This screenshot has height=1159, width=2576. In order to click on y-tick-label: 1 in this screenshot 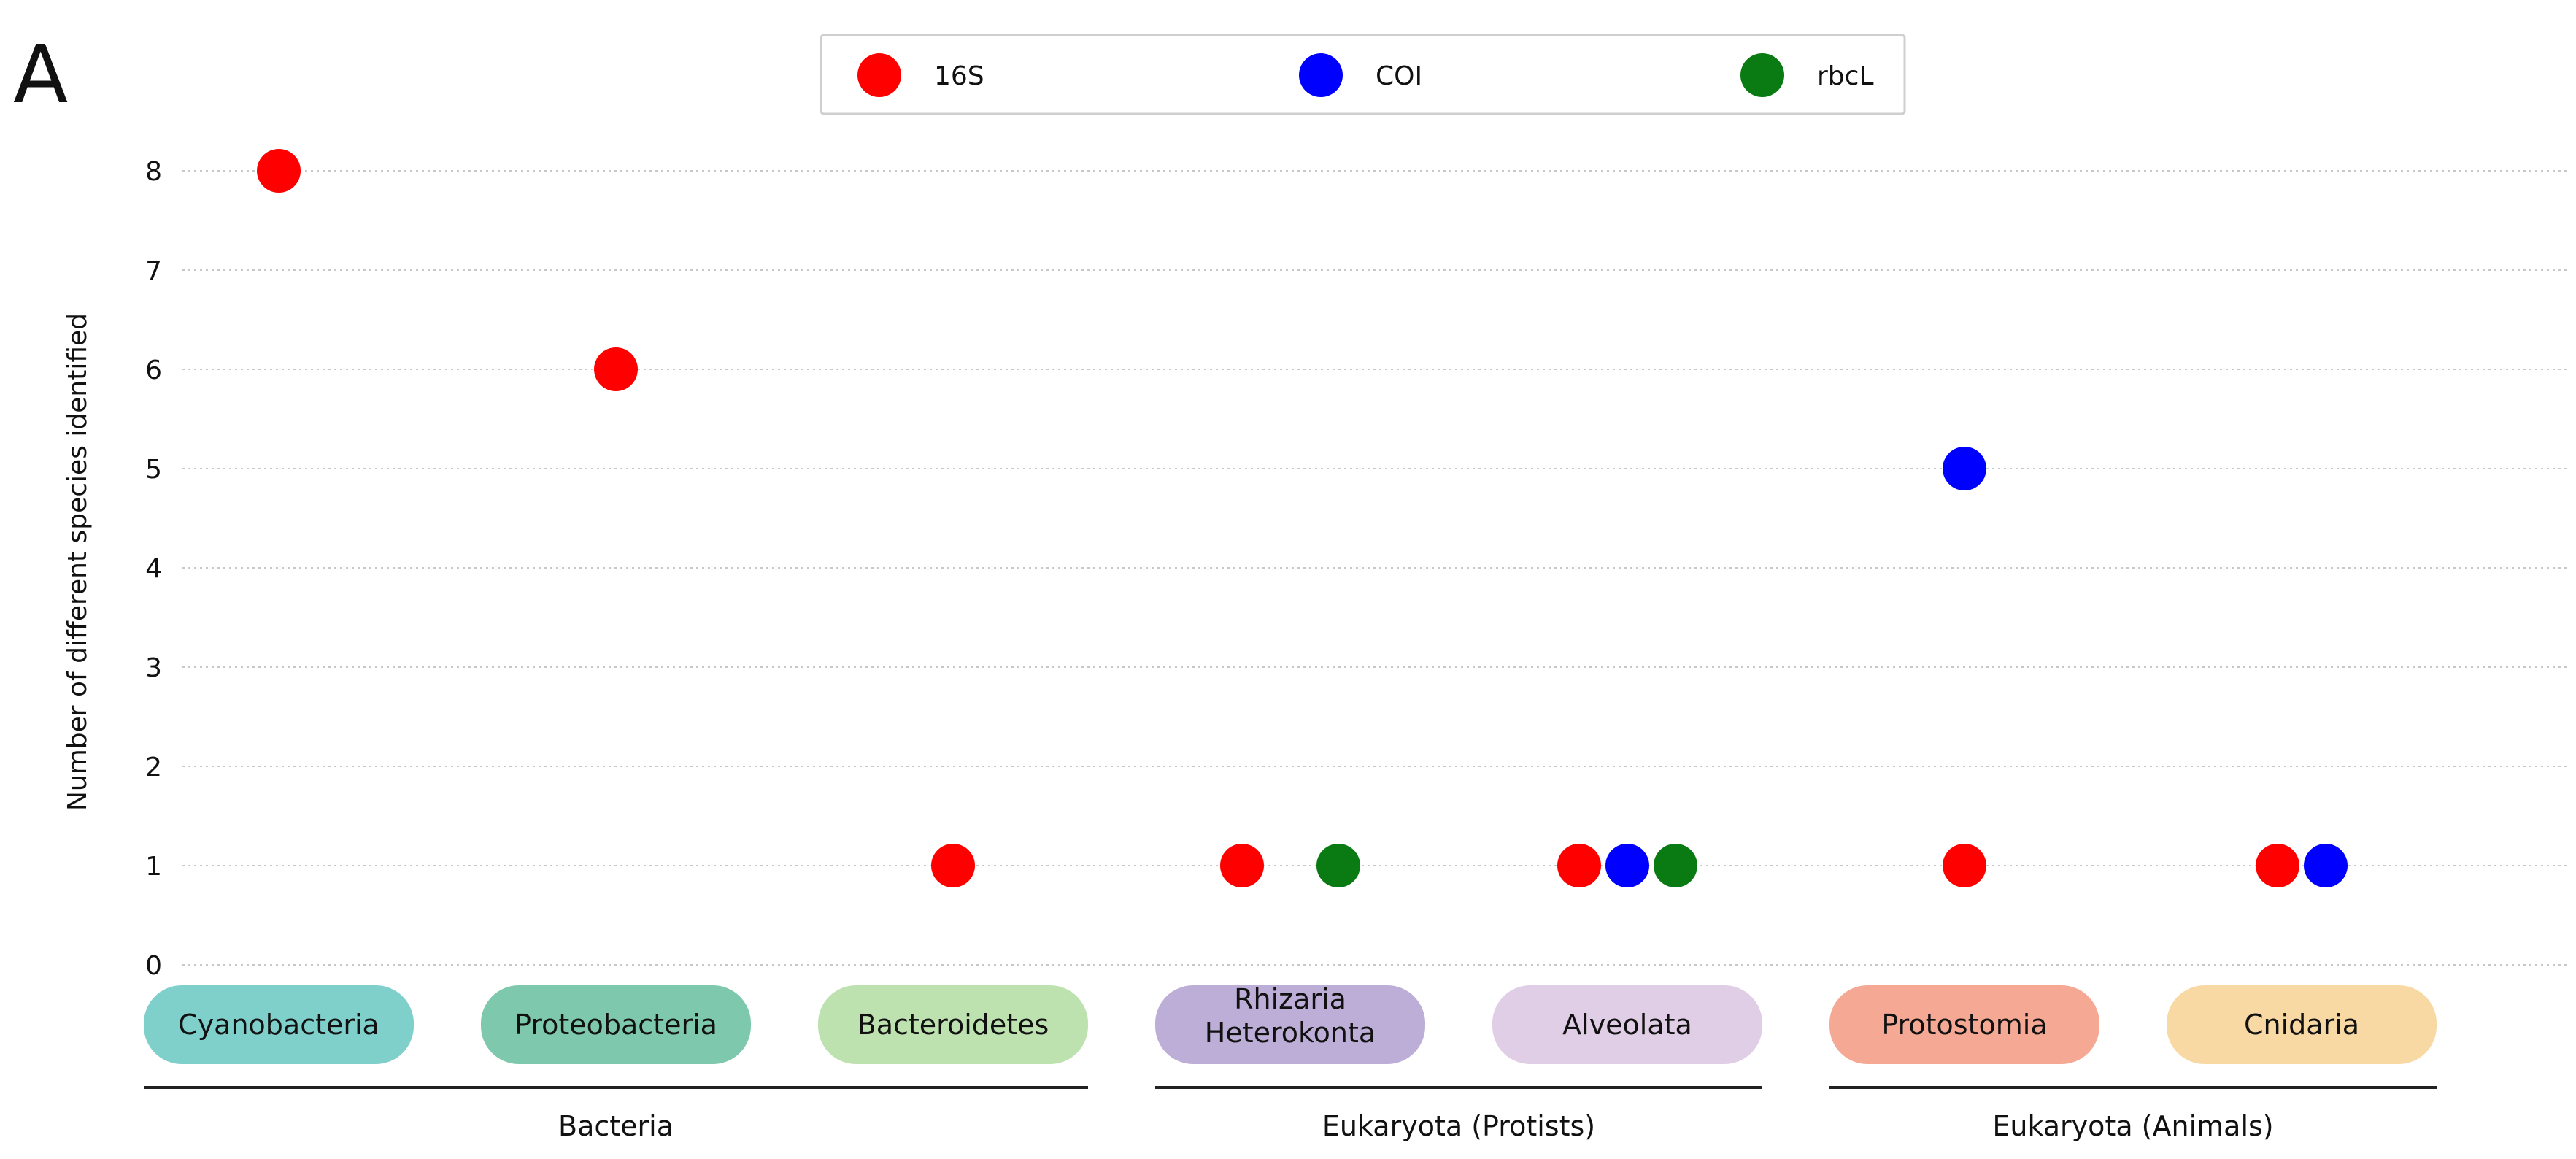, I will do `click(154, 867)`.